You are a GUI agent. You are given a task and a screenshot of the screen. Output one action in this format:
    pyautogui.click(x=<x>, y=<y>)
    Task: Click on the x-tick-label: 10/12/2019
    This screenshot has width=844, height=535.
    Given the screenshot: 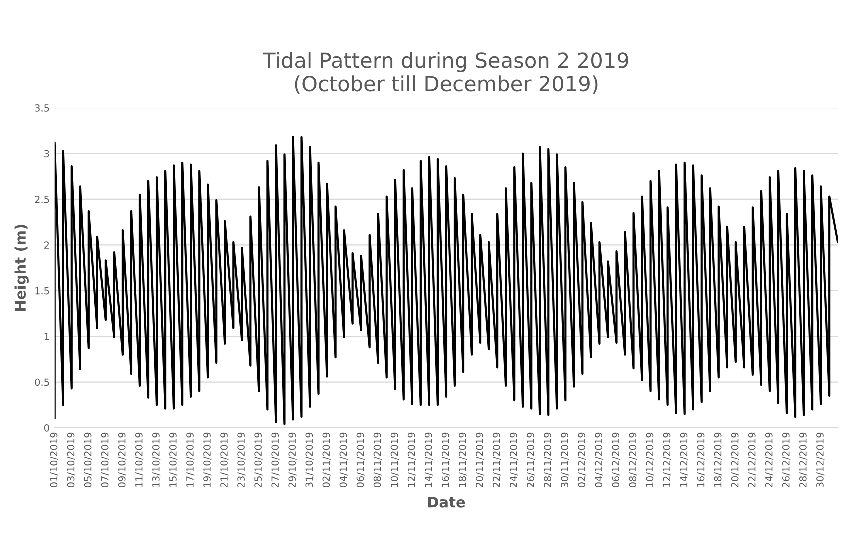 What is the action you would take?
    pyautogui.click(x=650, y=460)
    